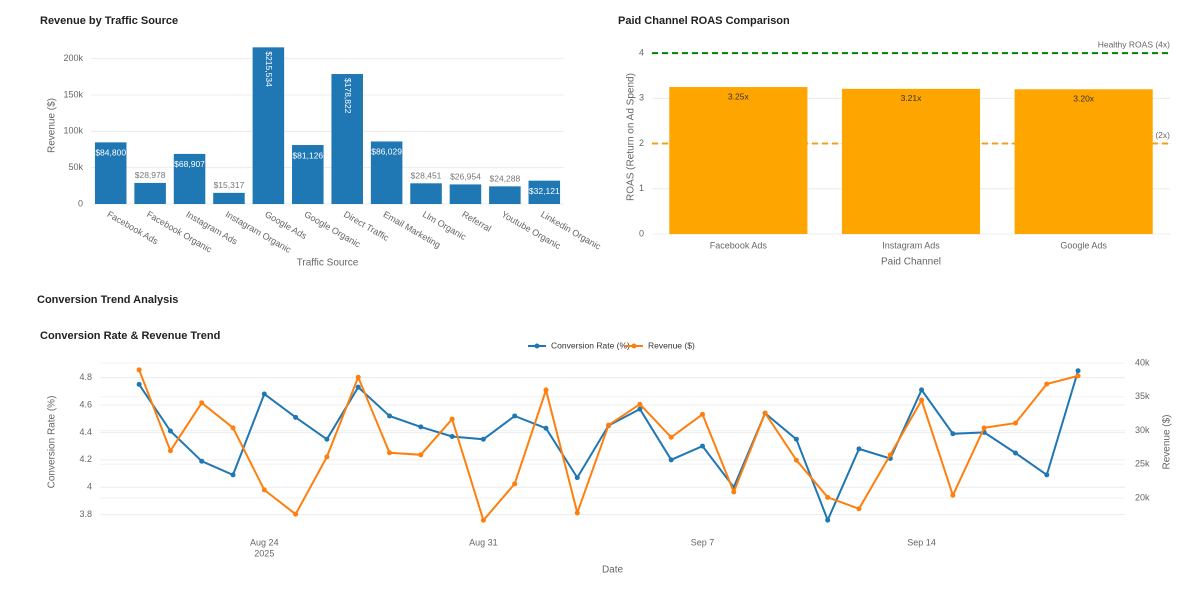  I want to click on y-tick-label: 4.2, so click(85, 459).